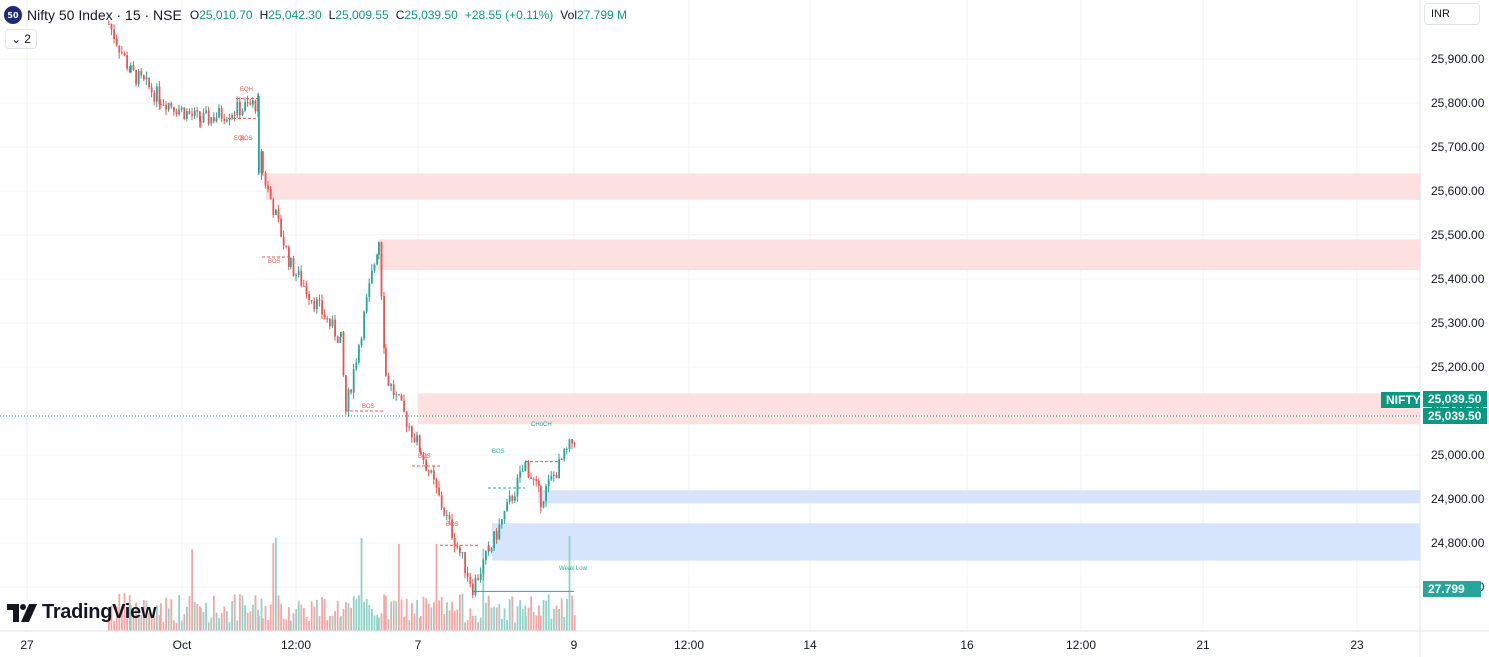  Describe the element at coordinates (226, 15) in the screenshot. I see `open-value: 25,010.70` at that location.